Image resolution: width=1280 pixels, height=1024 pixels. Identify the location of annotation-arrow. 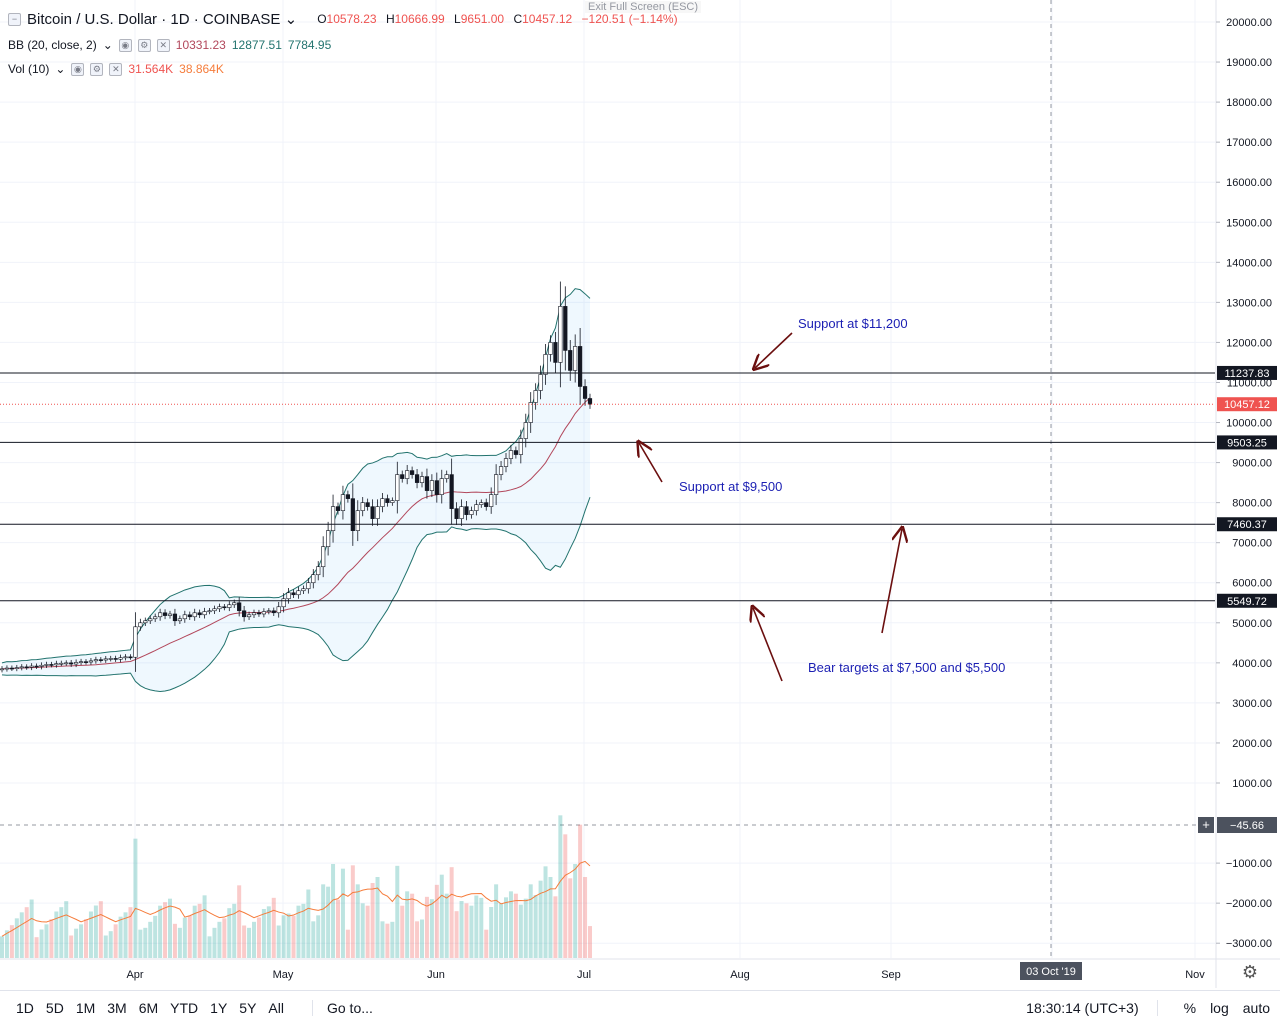
(768, 645).